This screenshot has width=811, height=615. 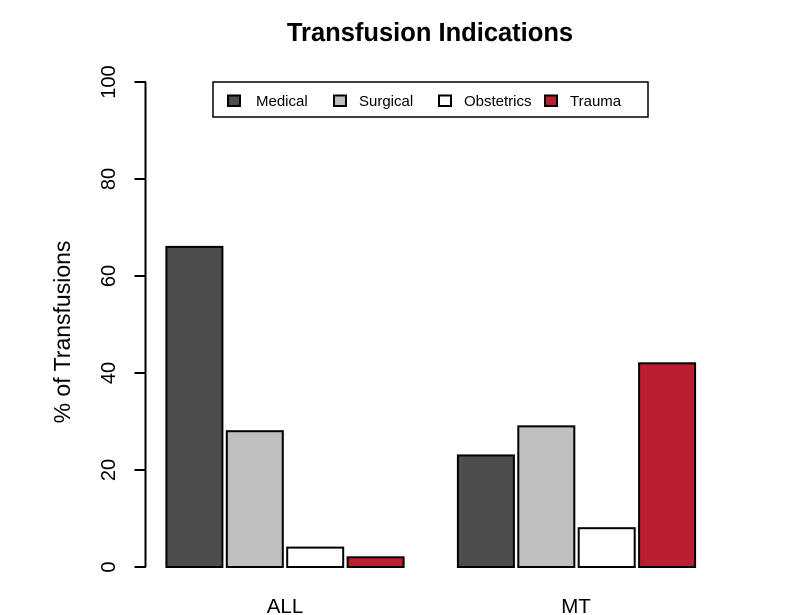 I want to click on svg-text: Obstetrics, so click(x=498, y=101).